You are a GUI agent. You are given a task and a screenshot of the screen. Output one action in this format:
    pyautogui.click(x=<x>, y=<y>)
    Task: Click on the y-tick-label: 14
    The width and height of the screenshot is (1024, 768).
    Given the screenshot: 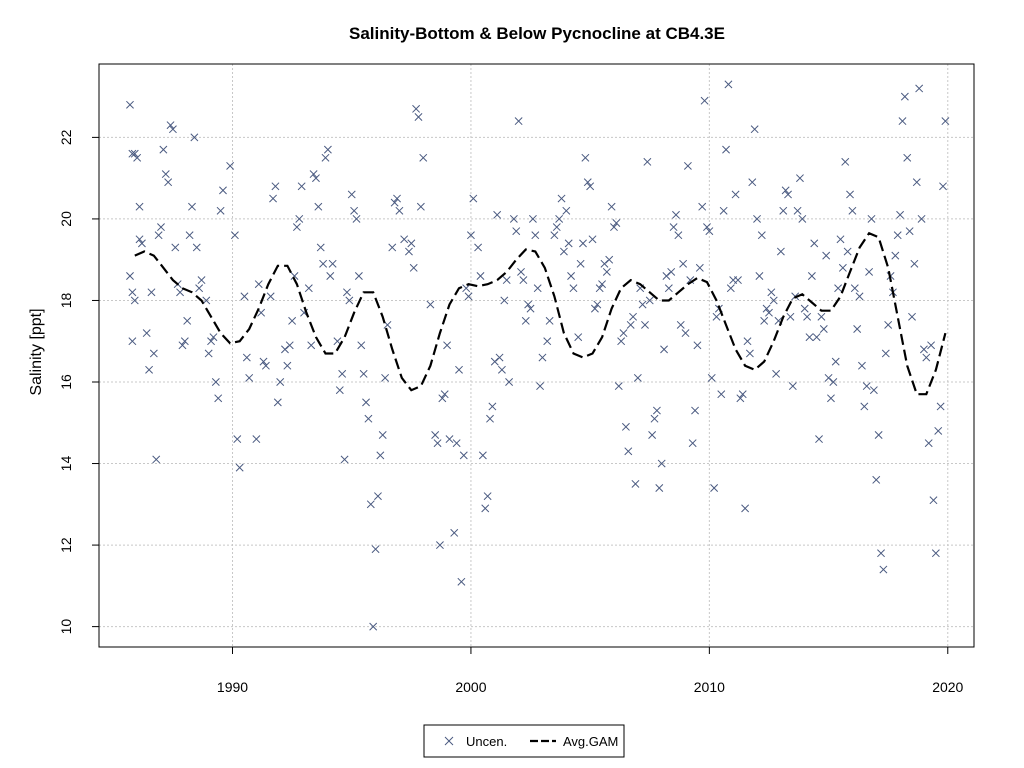 What is the action you would take?
    pyautogui.click(x=66, y=464)
    